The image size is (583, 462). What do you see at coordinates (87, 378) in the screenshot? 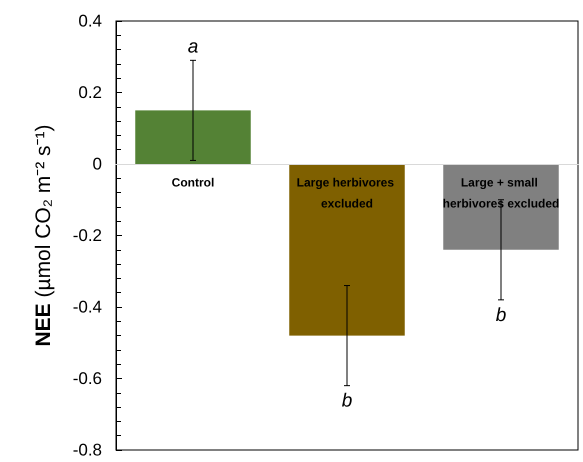
I see `y-tick-label: -0.6` at bounding box center [87, 378].